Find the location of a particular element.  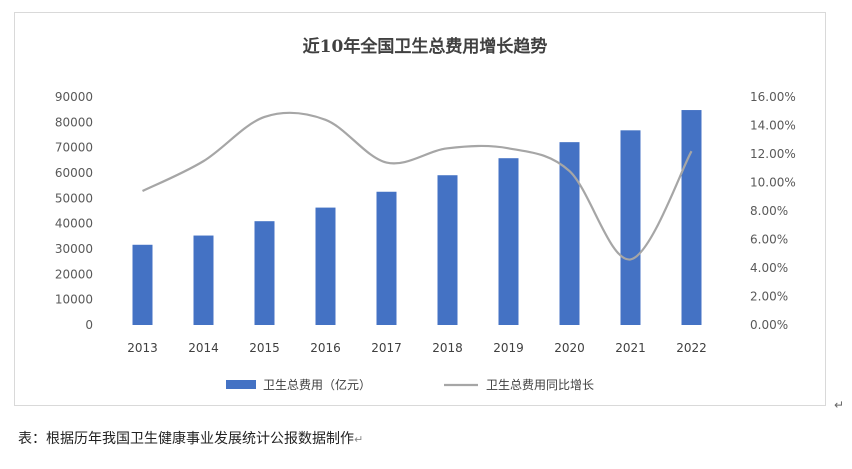

right-tick-label: 10.00% is located at coordinates (773, 183).